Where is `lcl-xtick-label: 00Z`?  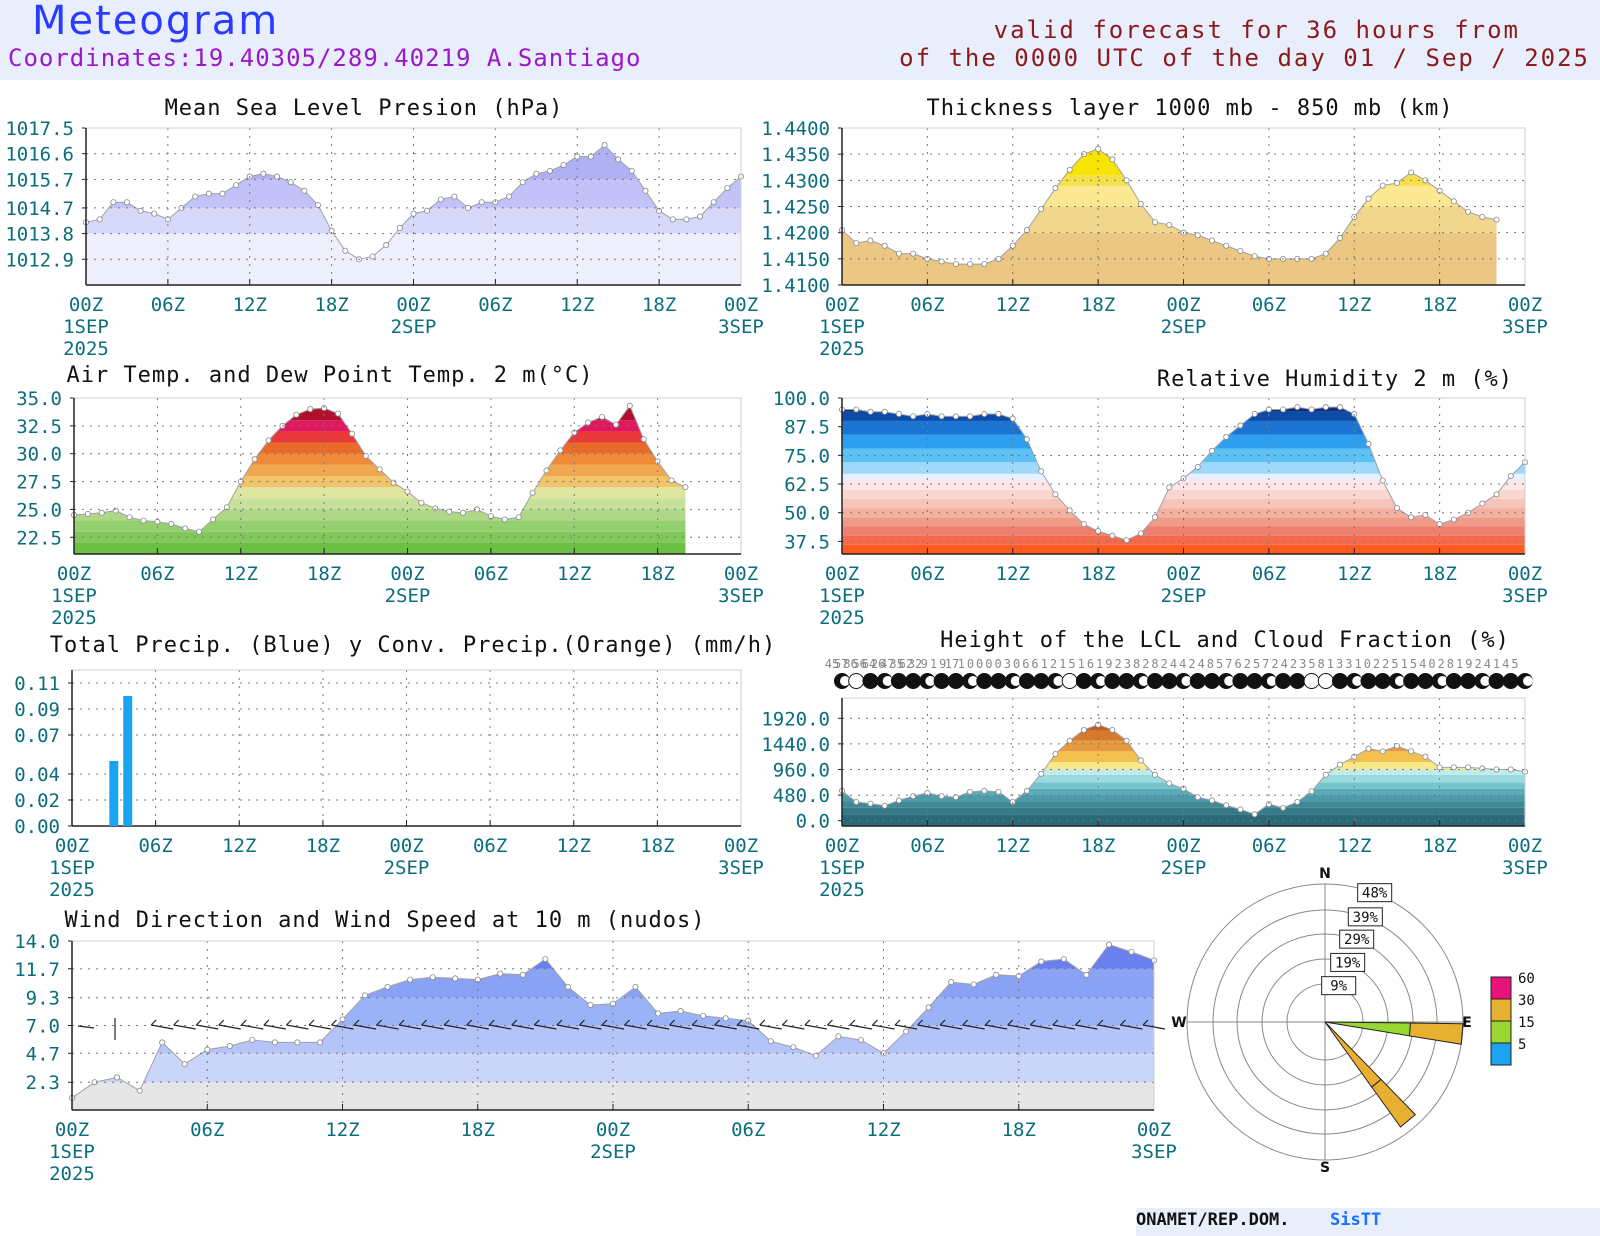
lcl-xtick-label: 00Z is located at coordinates (842, 846).